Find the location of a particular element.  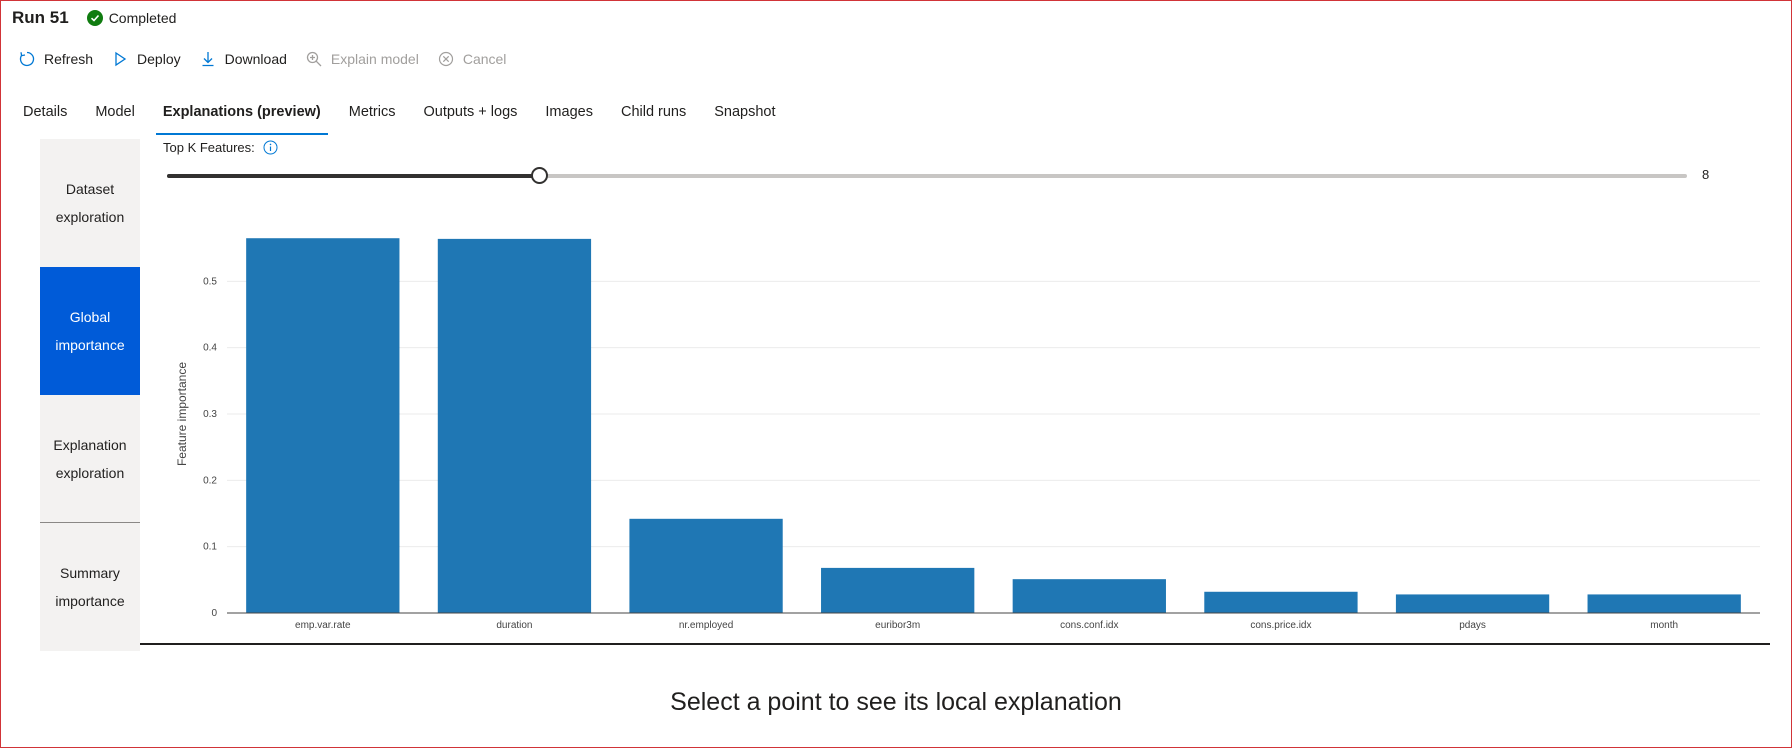

tab-outputs-logs: Outputs + logs is located at coordinates (470, 112).